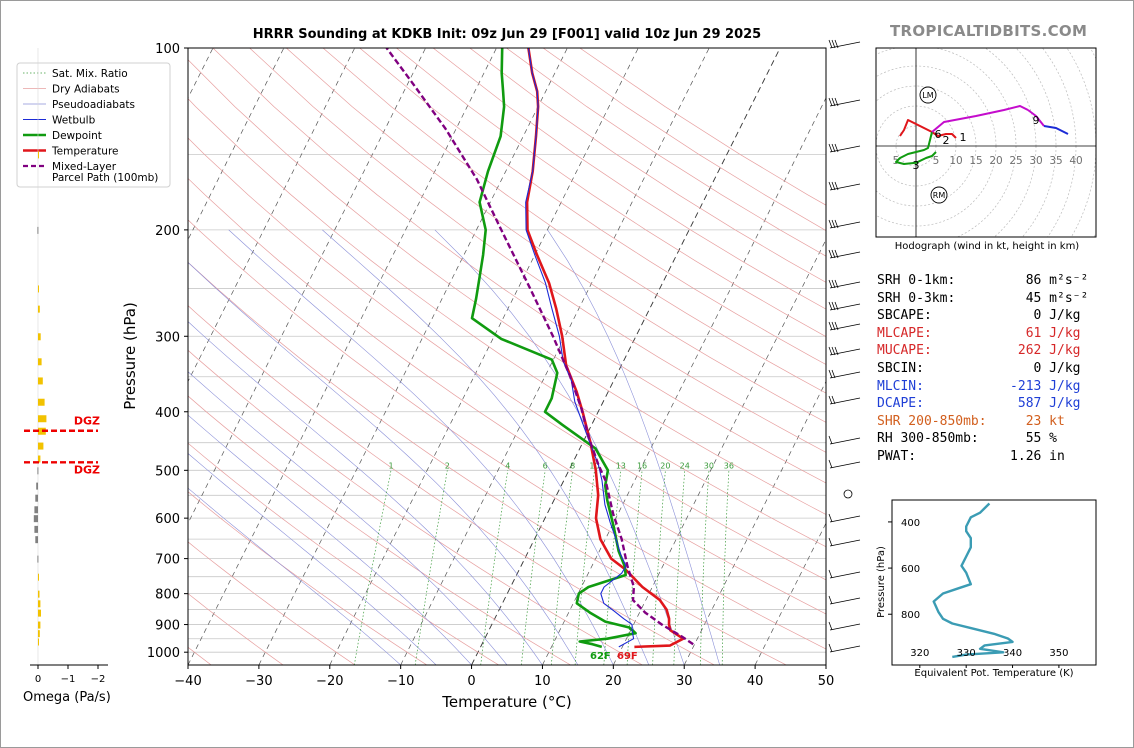  Describe the element at coordinates (642, 465) in the screenshot. I see `mixing-ratio-label: 16` at that location.